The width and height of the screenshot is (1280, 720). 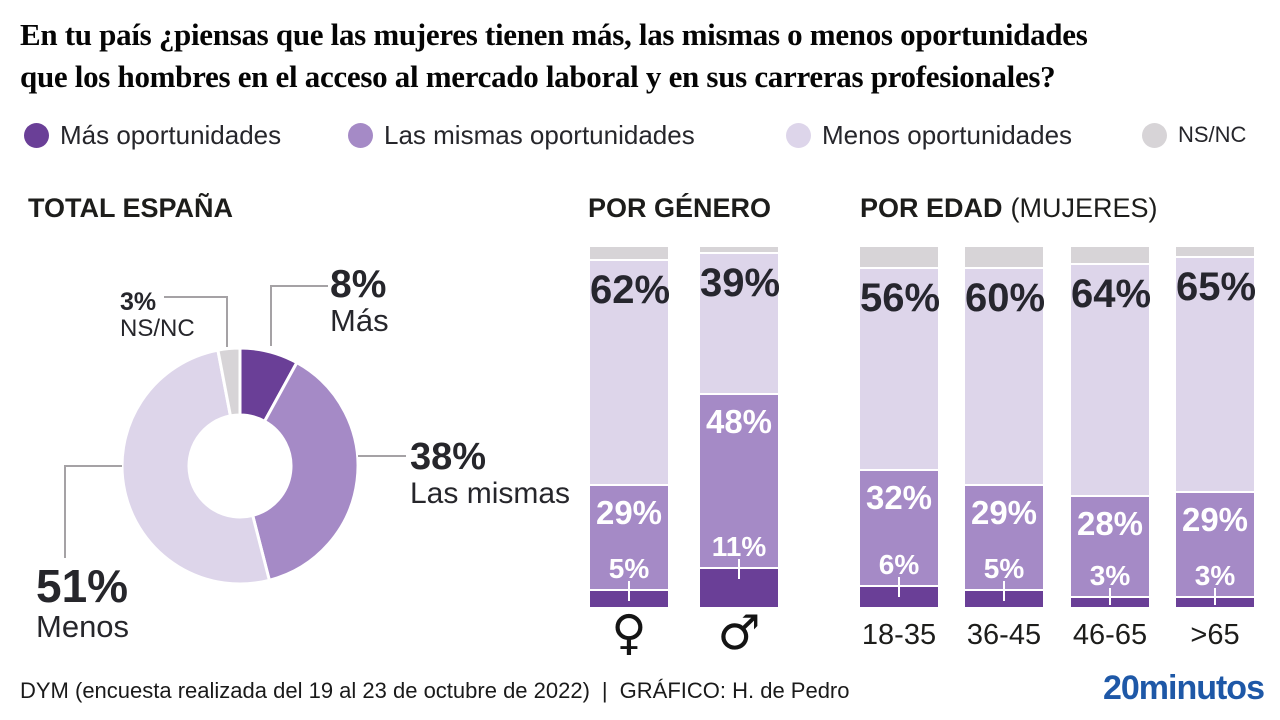 I want to click on bar-label-mas: 11%, so click(x=739, y=547).